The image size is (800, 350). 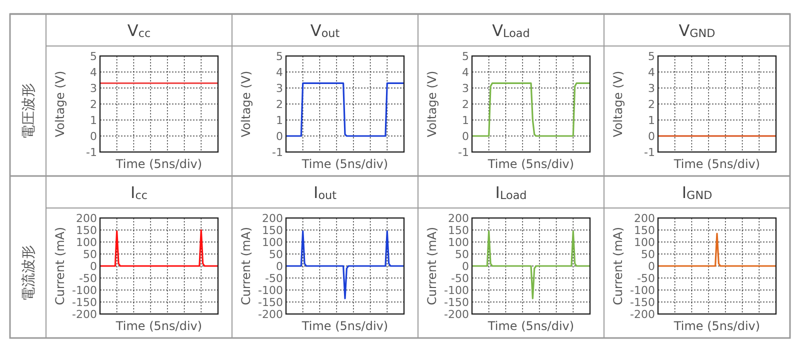 What do you see at coordinates (325, 192) in the screenshot?
I see `chart-title: I$_{out}$` at bounding box center [325, 192].